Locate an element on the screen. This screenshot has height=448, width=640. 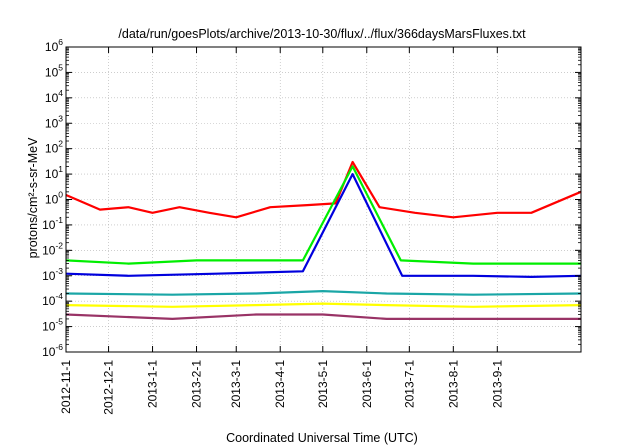
y-tick-label: 10¹ is located at coordinates (54, 172).